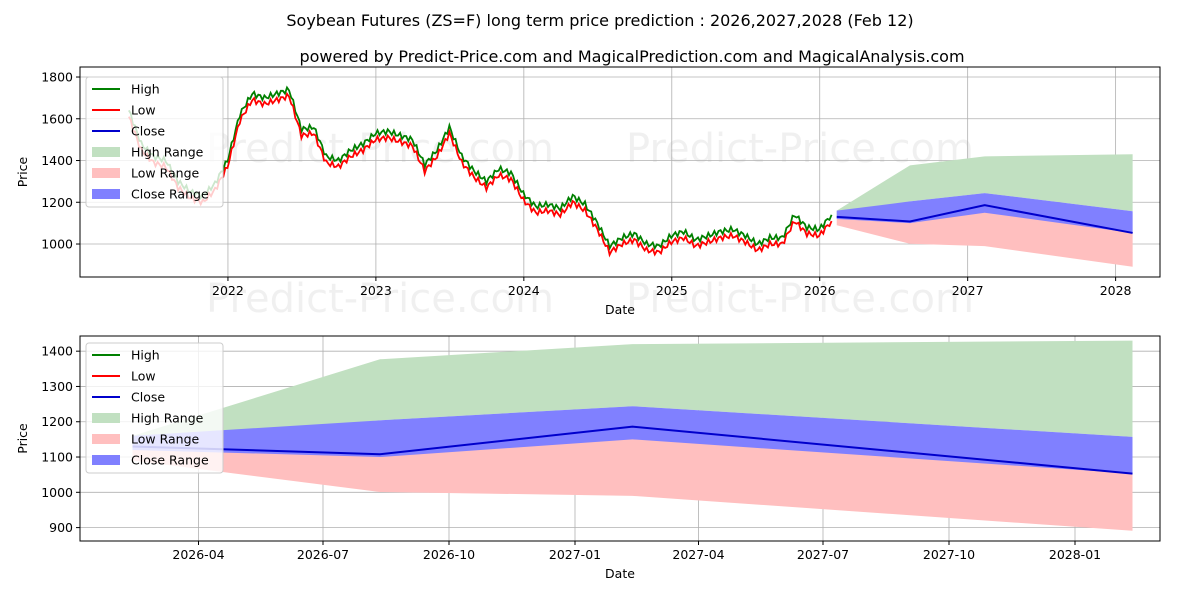 The width and height of the screenshot is (1200, 600). Describe the element at coordinates (198, 554) in the screenshot. I see `x-tick-label: 2026-04` at that location.